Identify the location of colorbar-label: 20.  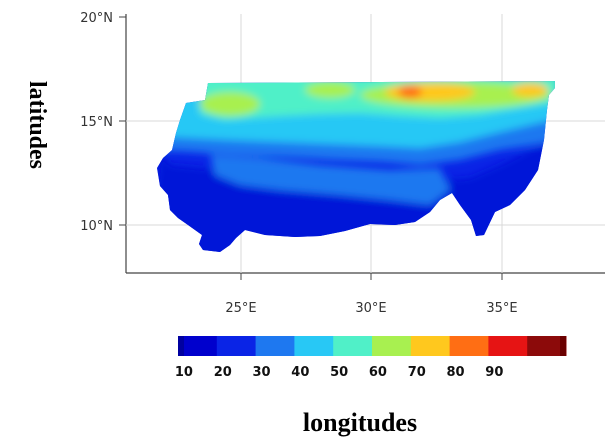
(223, 372).